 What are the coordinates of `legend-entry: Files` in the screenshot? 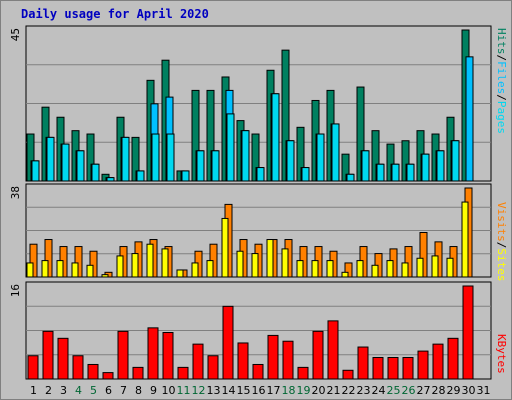 It's located at (501, 77).